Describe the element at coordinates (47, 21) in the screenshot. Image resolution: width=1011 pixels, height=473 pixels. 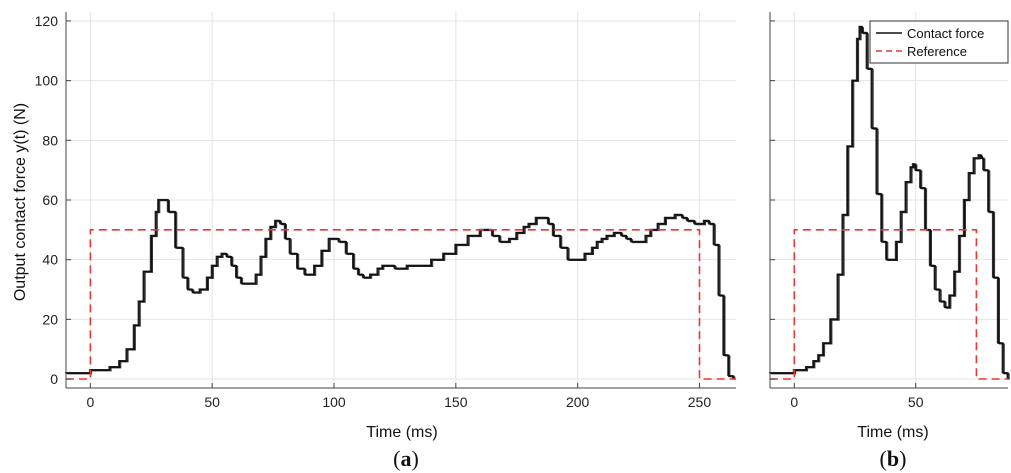
I see `y-tick-label: 120` at that location.